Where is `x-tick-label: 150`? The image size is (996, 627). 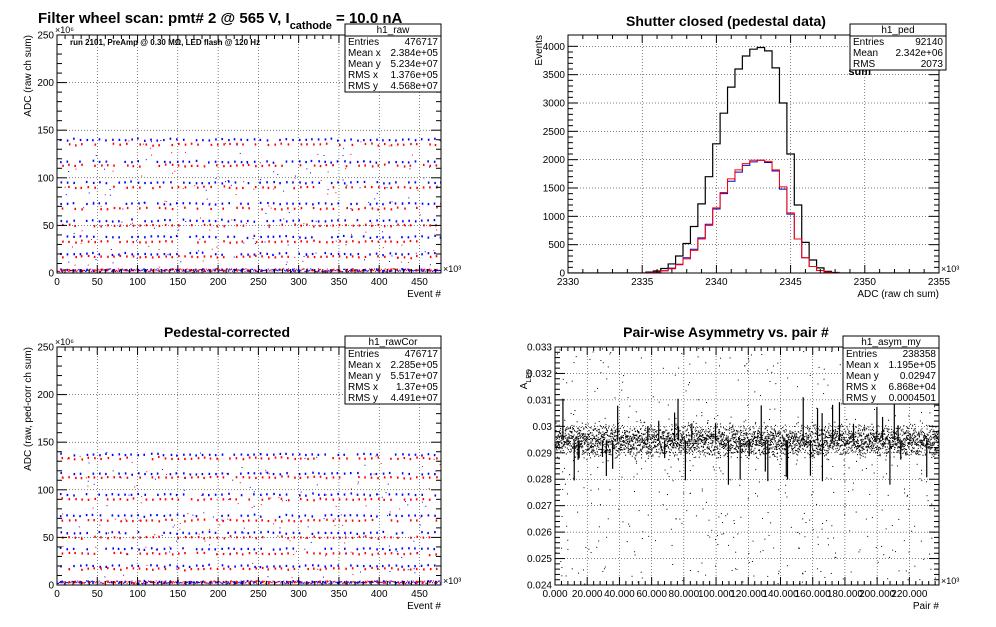 x-tick-label: 150 is located at coordinates (177, 594).